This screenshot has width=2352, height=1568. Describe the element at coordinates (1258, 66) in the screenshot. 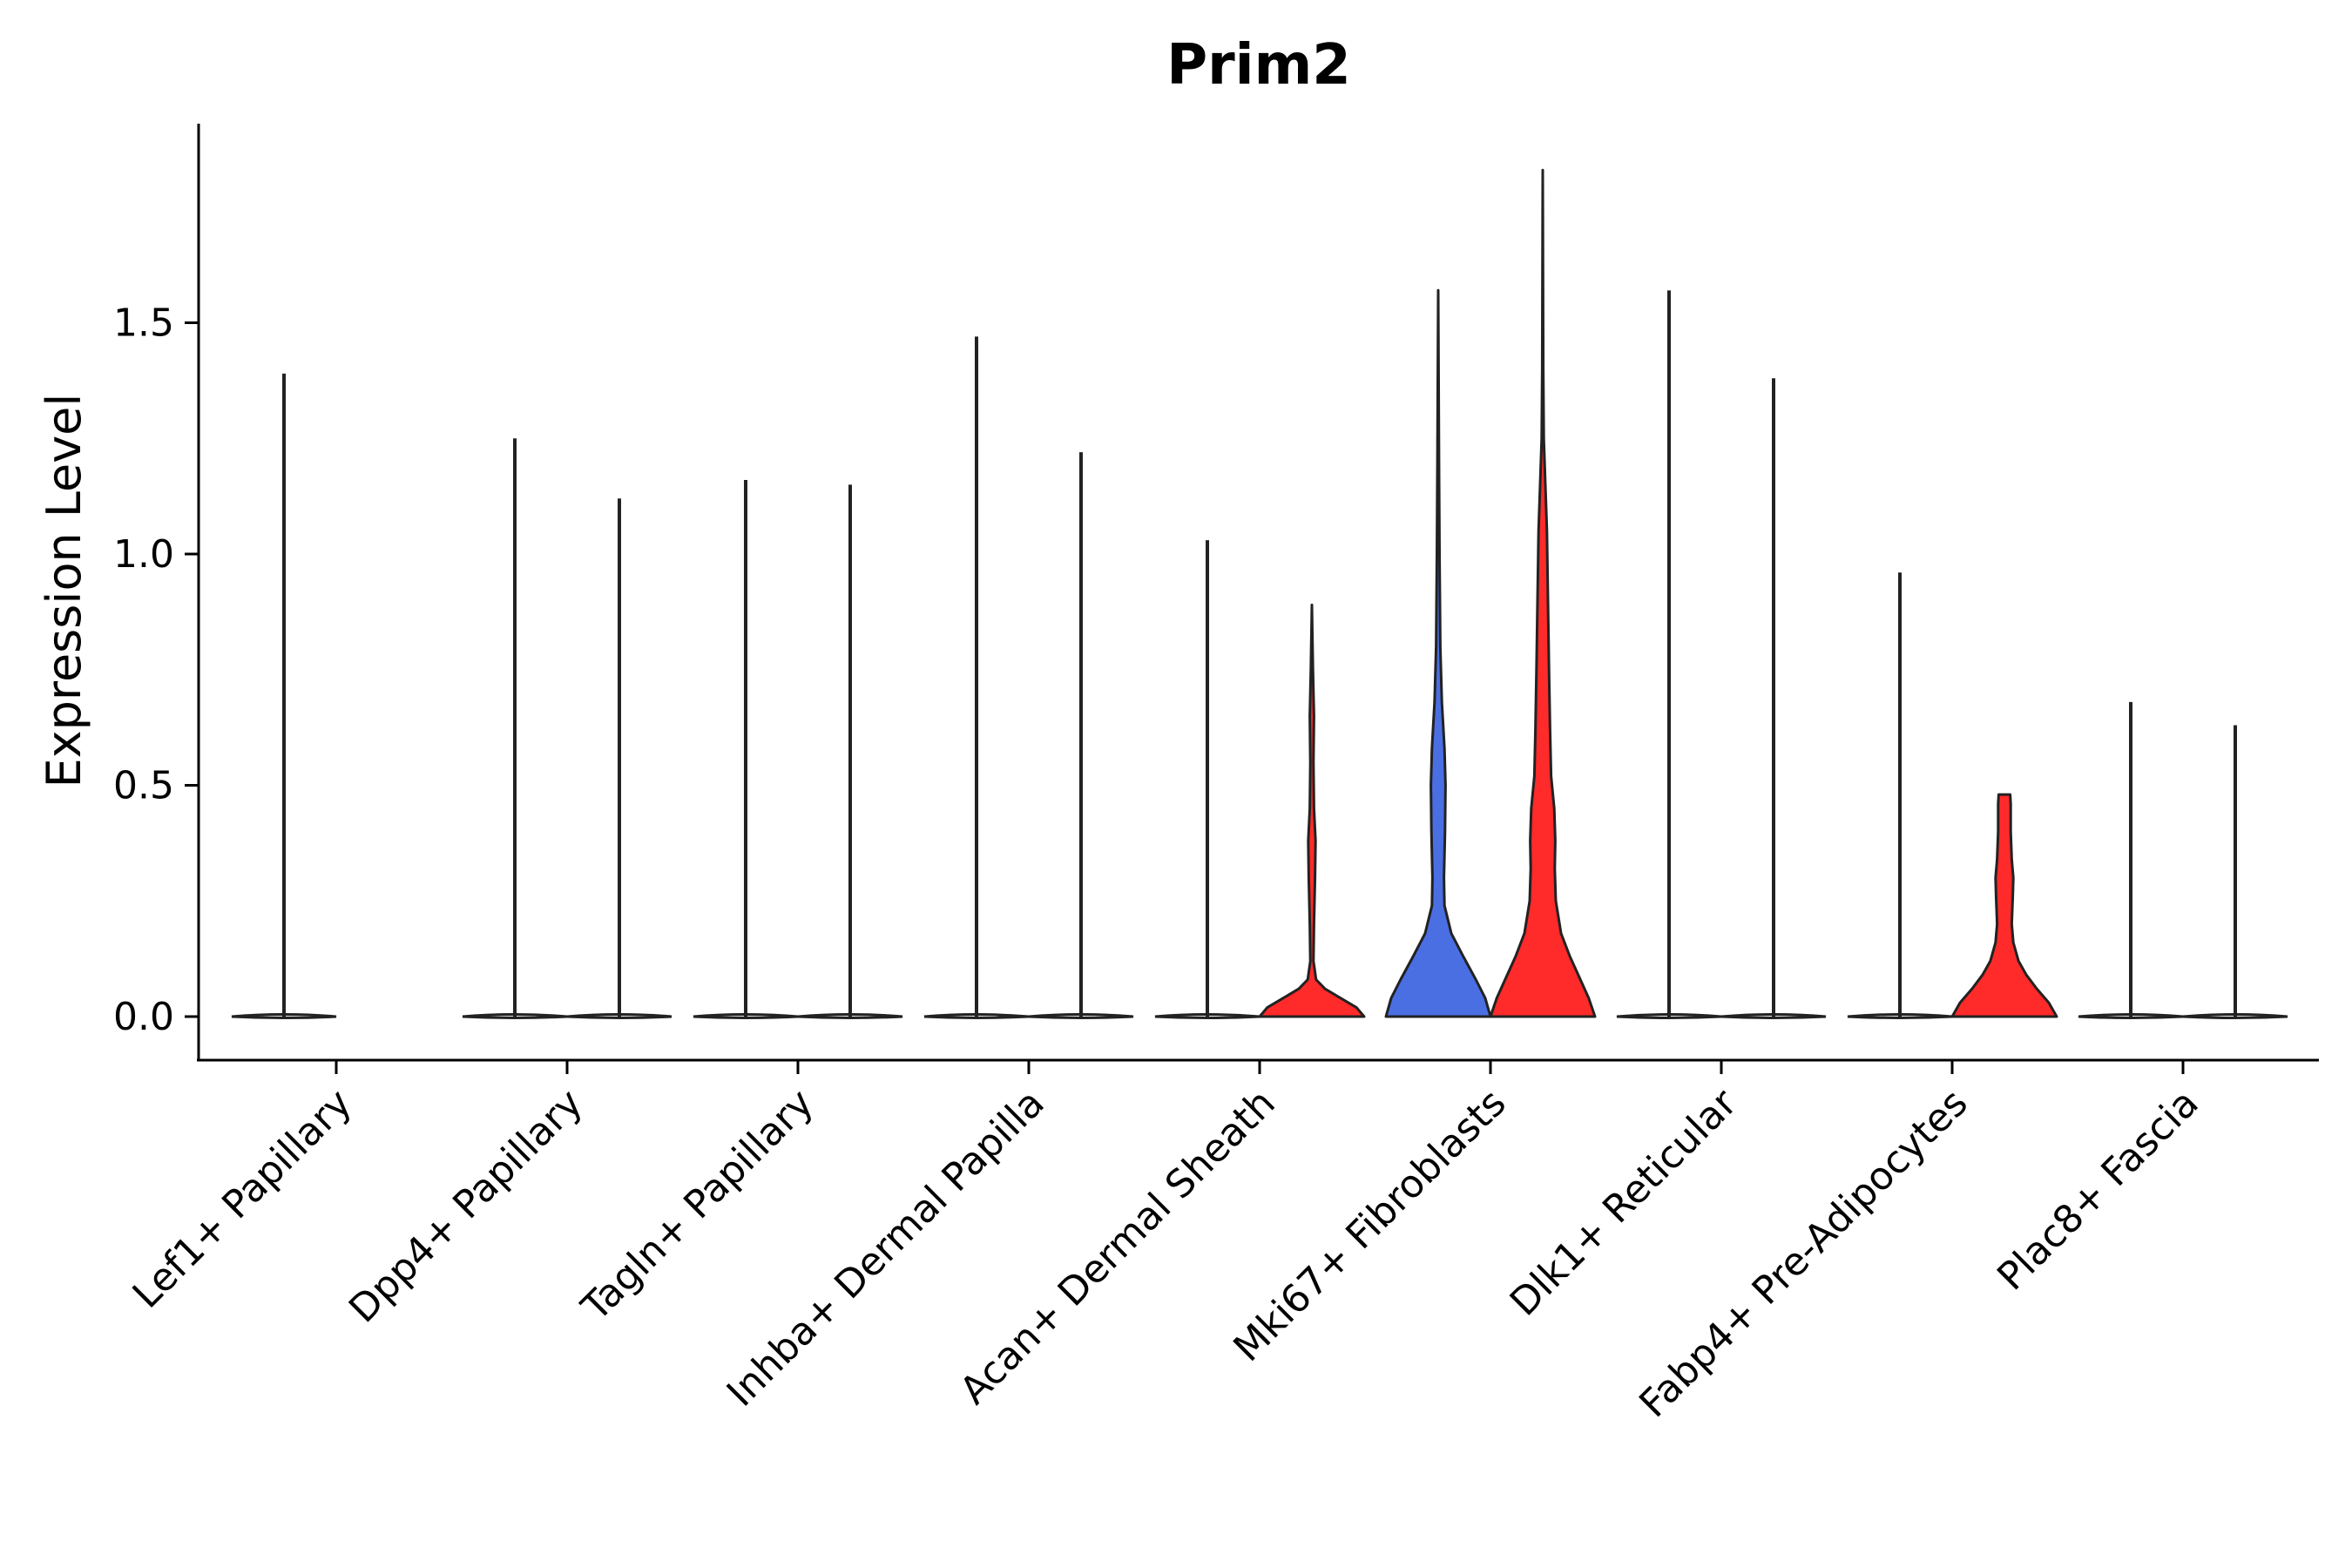

I see `chart-title: Prim2` at that location.